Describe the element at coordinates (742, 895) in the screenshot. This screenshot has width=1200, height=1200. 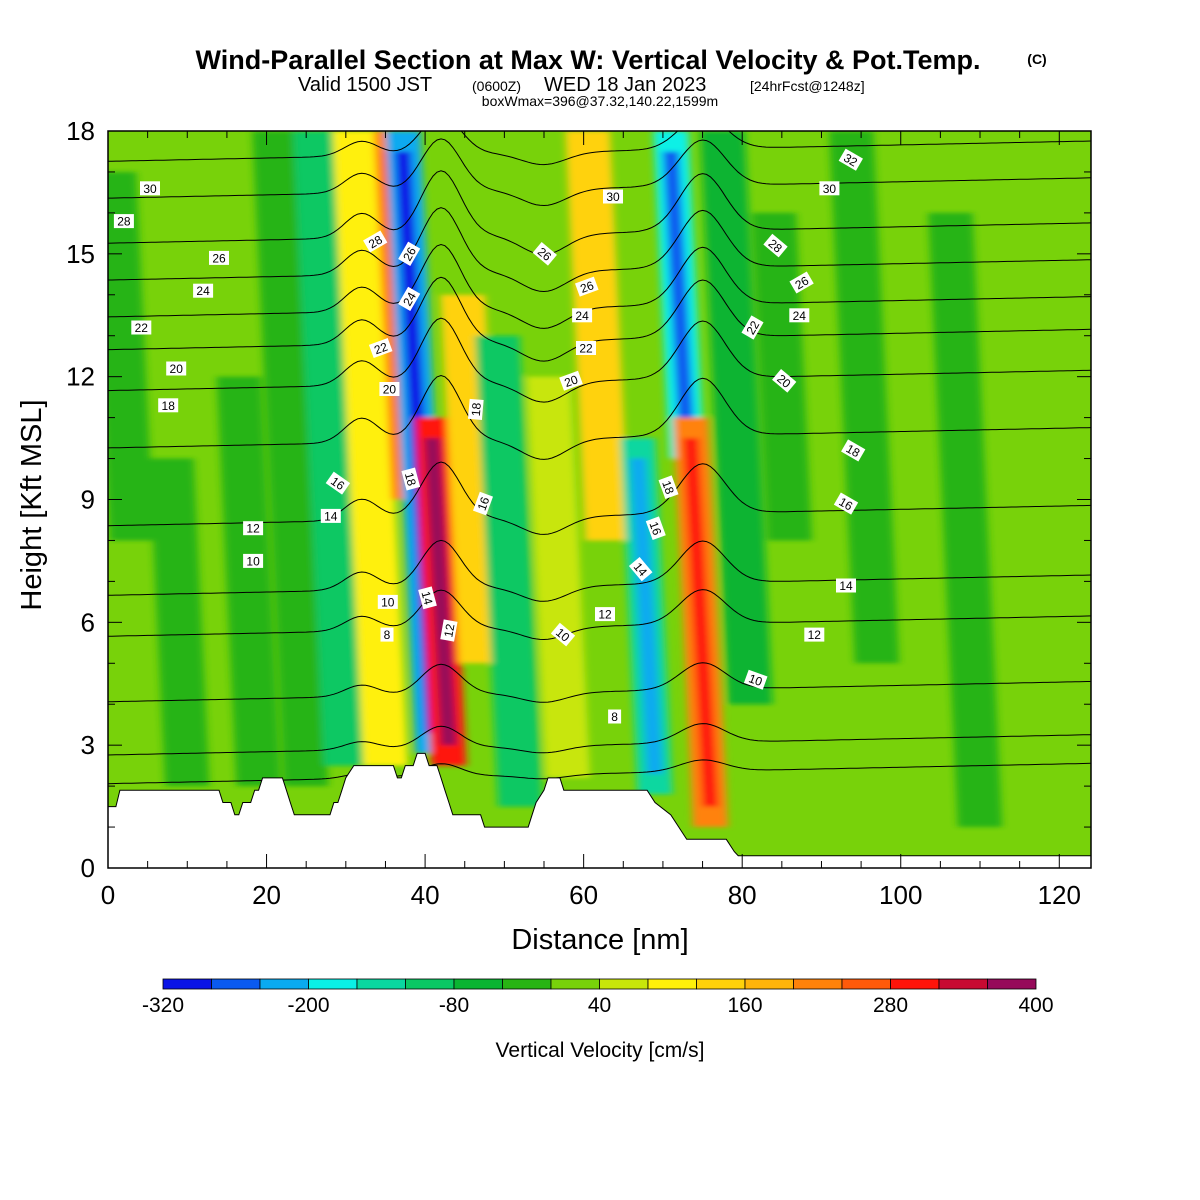
I see `x-tick-label: 80` at that location.